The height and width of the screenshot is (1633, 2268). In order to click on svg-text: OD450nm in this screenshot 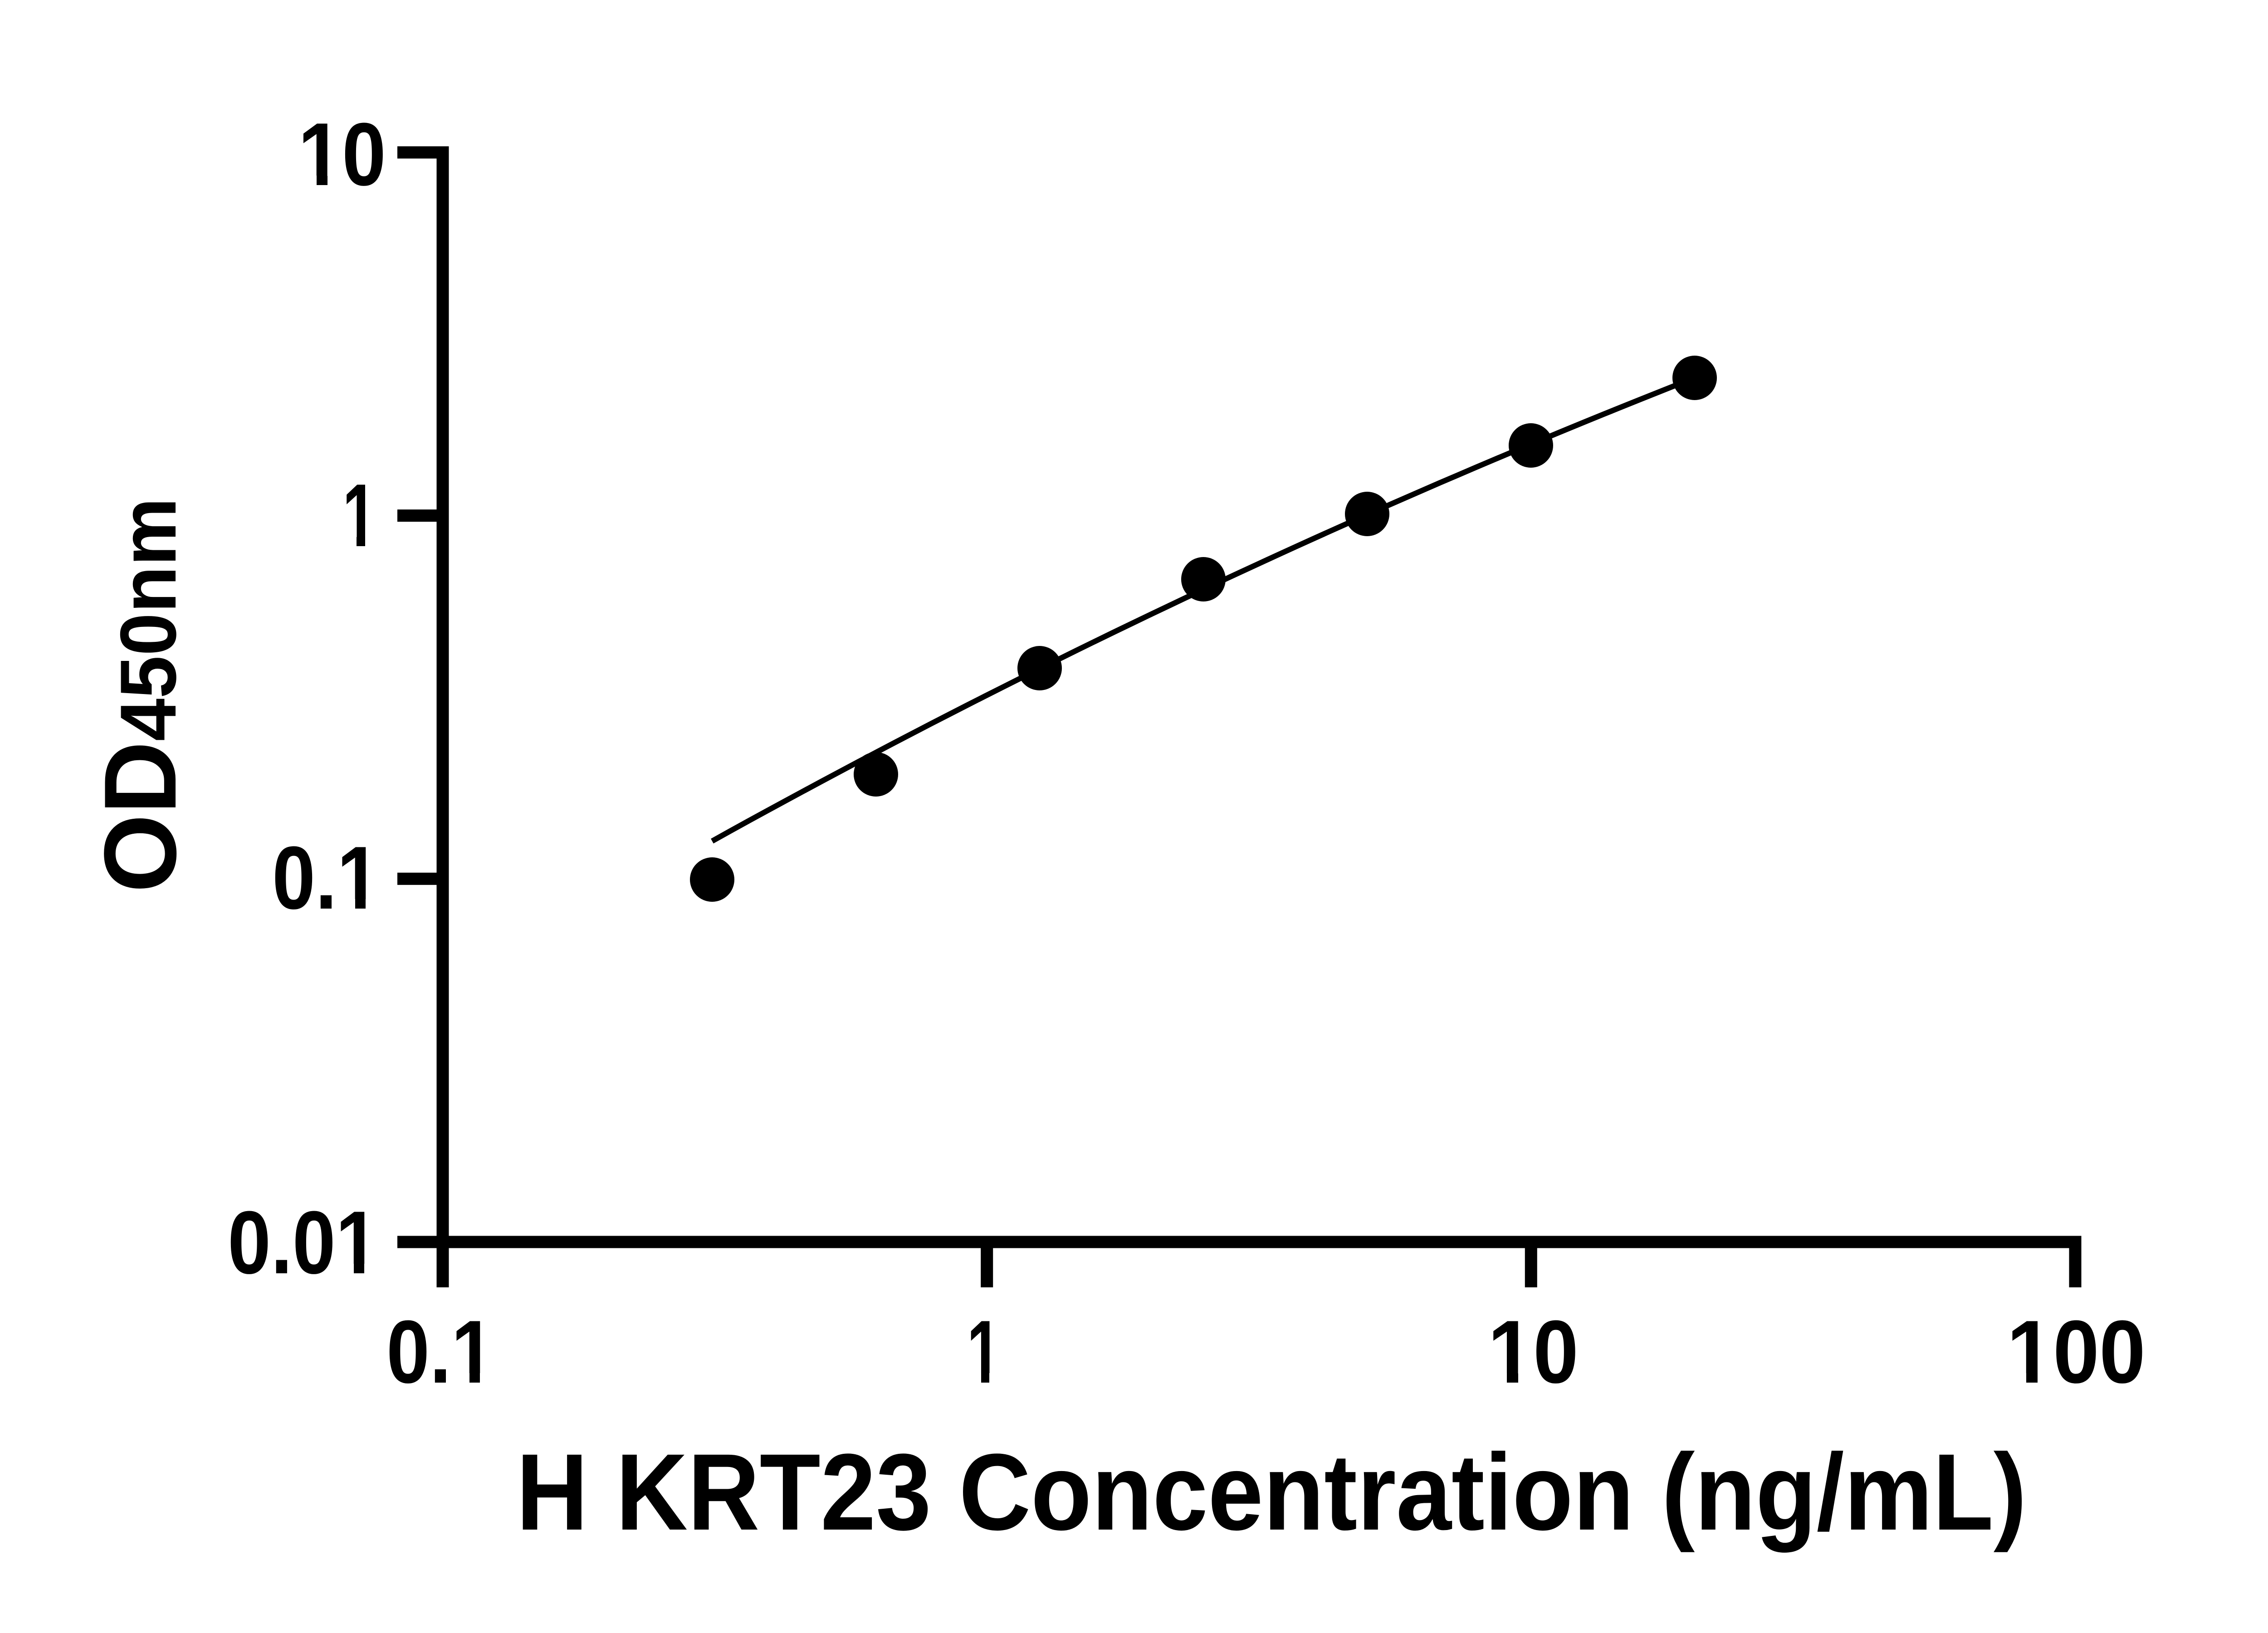, I will do `click(140, 695)`.